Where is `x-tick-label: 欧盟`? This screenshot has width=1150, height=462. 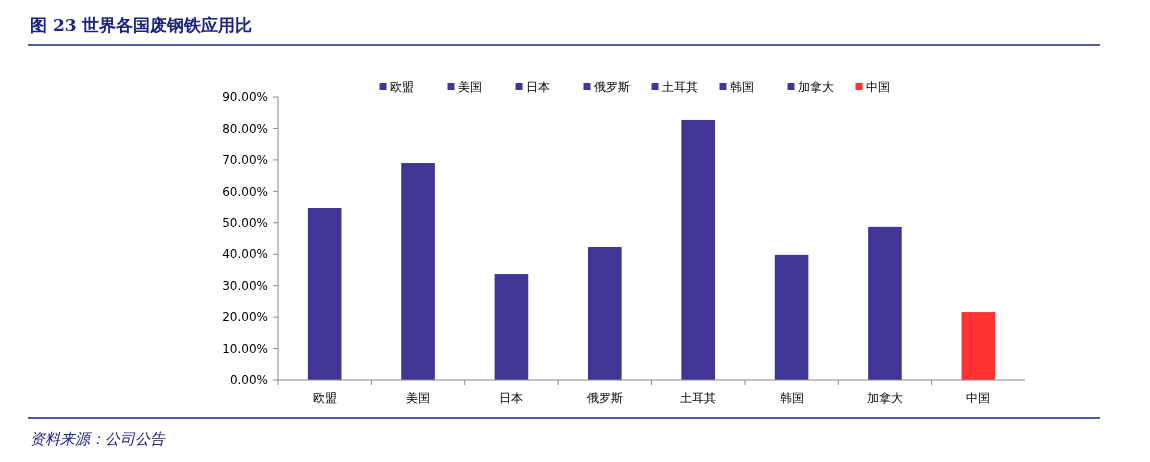 x-tick-label: 欧盟 is located at coordinates (324, 398).